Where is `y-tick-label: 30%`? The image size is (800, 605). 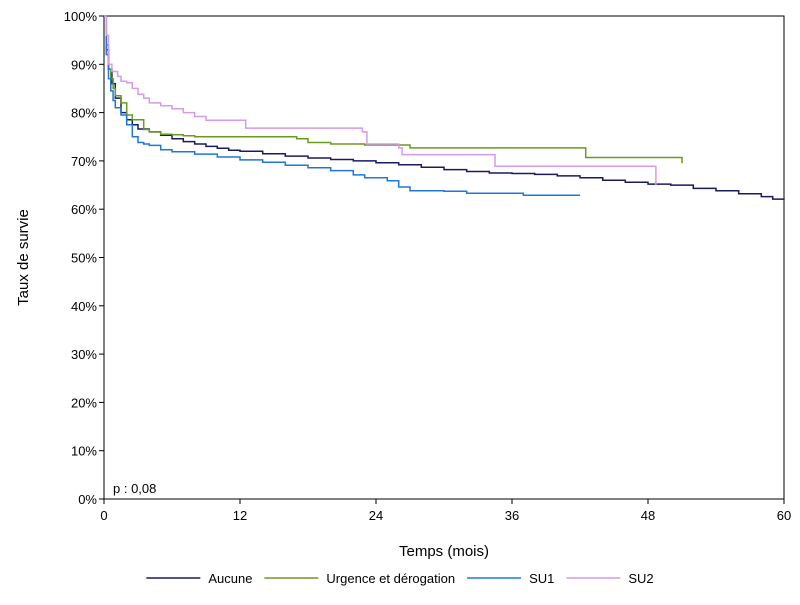
y-tick-label: 30% is located at coordinates (84, 354).